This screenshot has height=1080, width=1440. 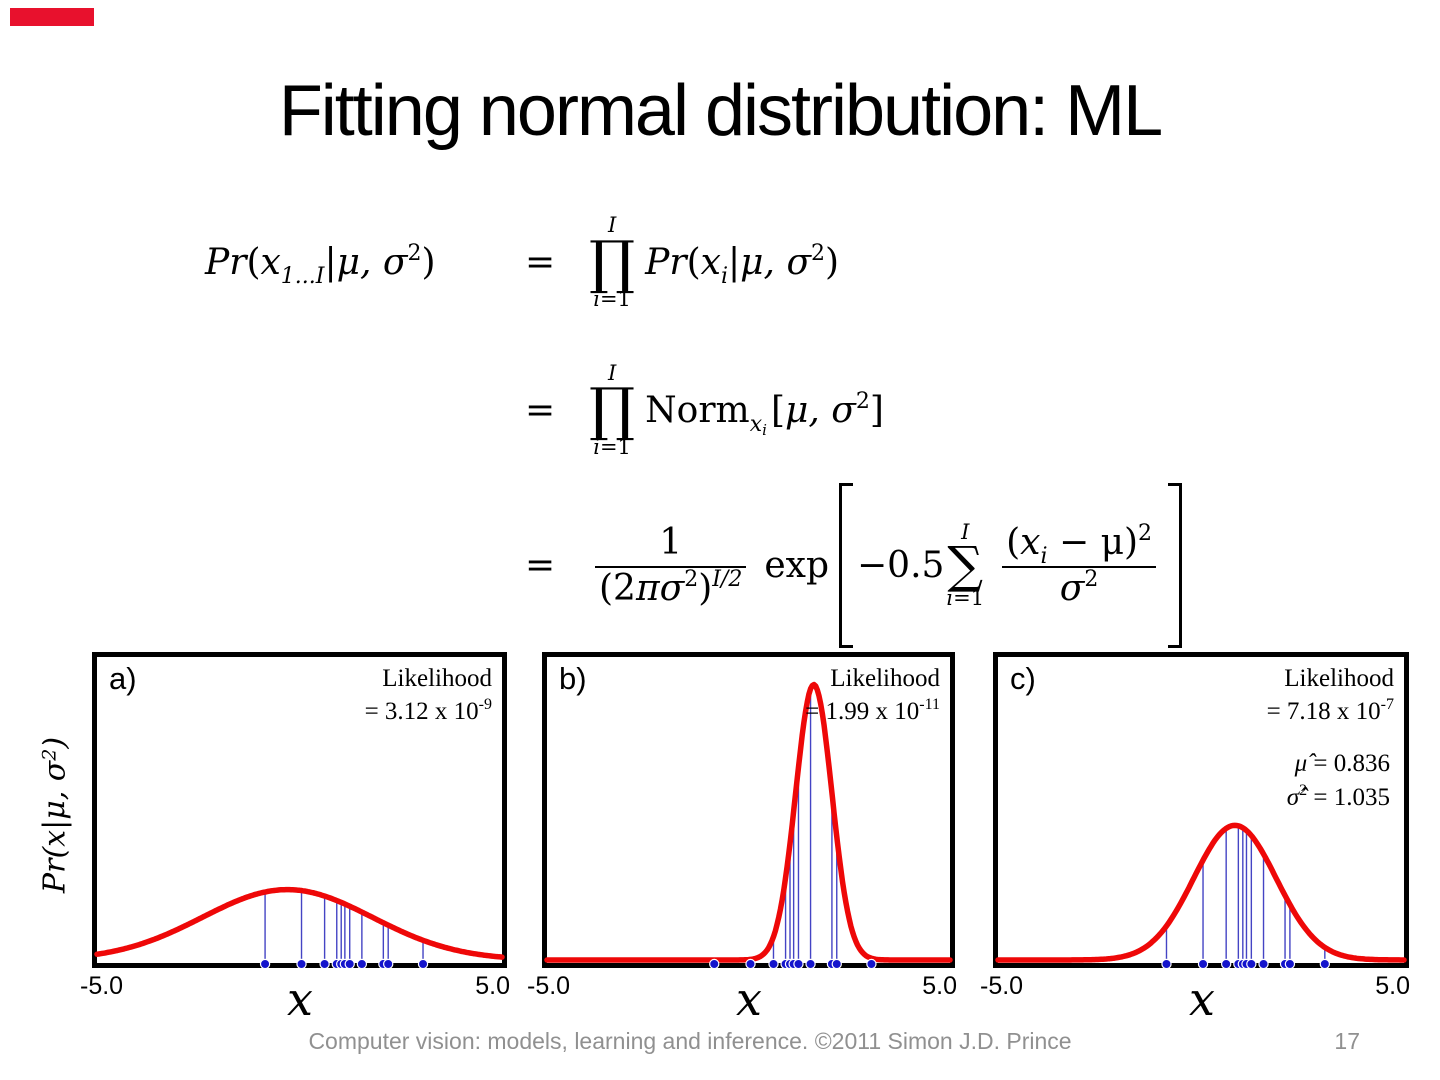 What do you see at coordinates (492, 986) in the screenshot?
I see `xtick-max-a: 5.0` at bounding box center [492, 986].